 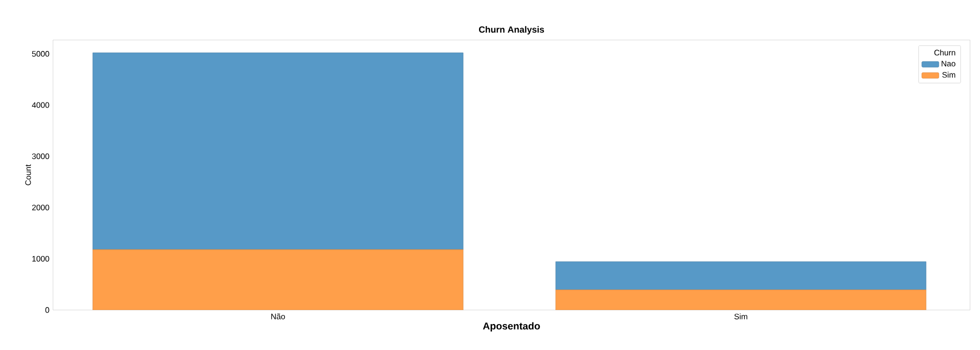 What do you see at coordinates (511, 30) in the screenshot?
I see `chart-title: Churn Analysis` at bounding box center [511, 30].